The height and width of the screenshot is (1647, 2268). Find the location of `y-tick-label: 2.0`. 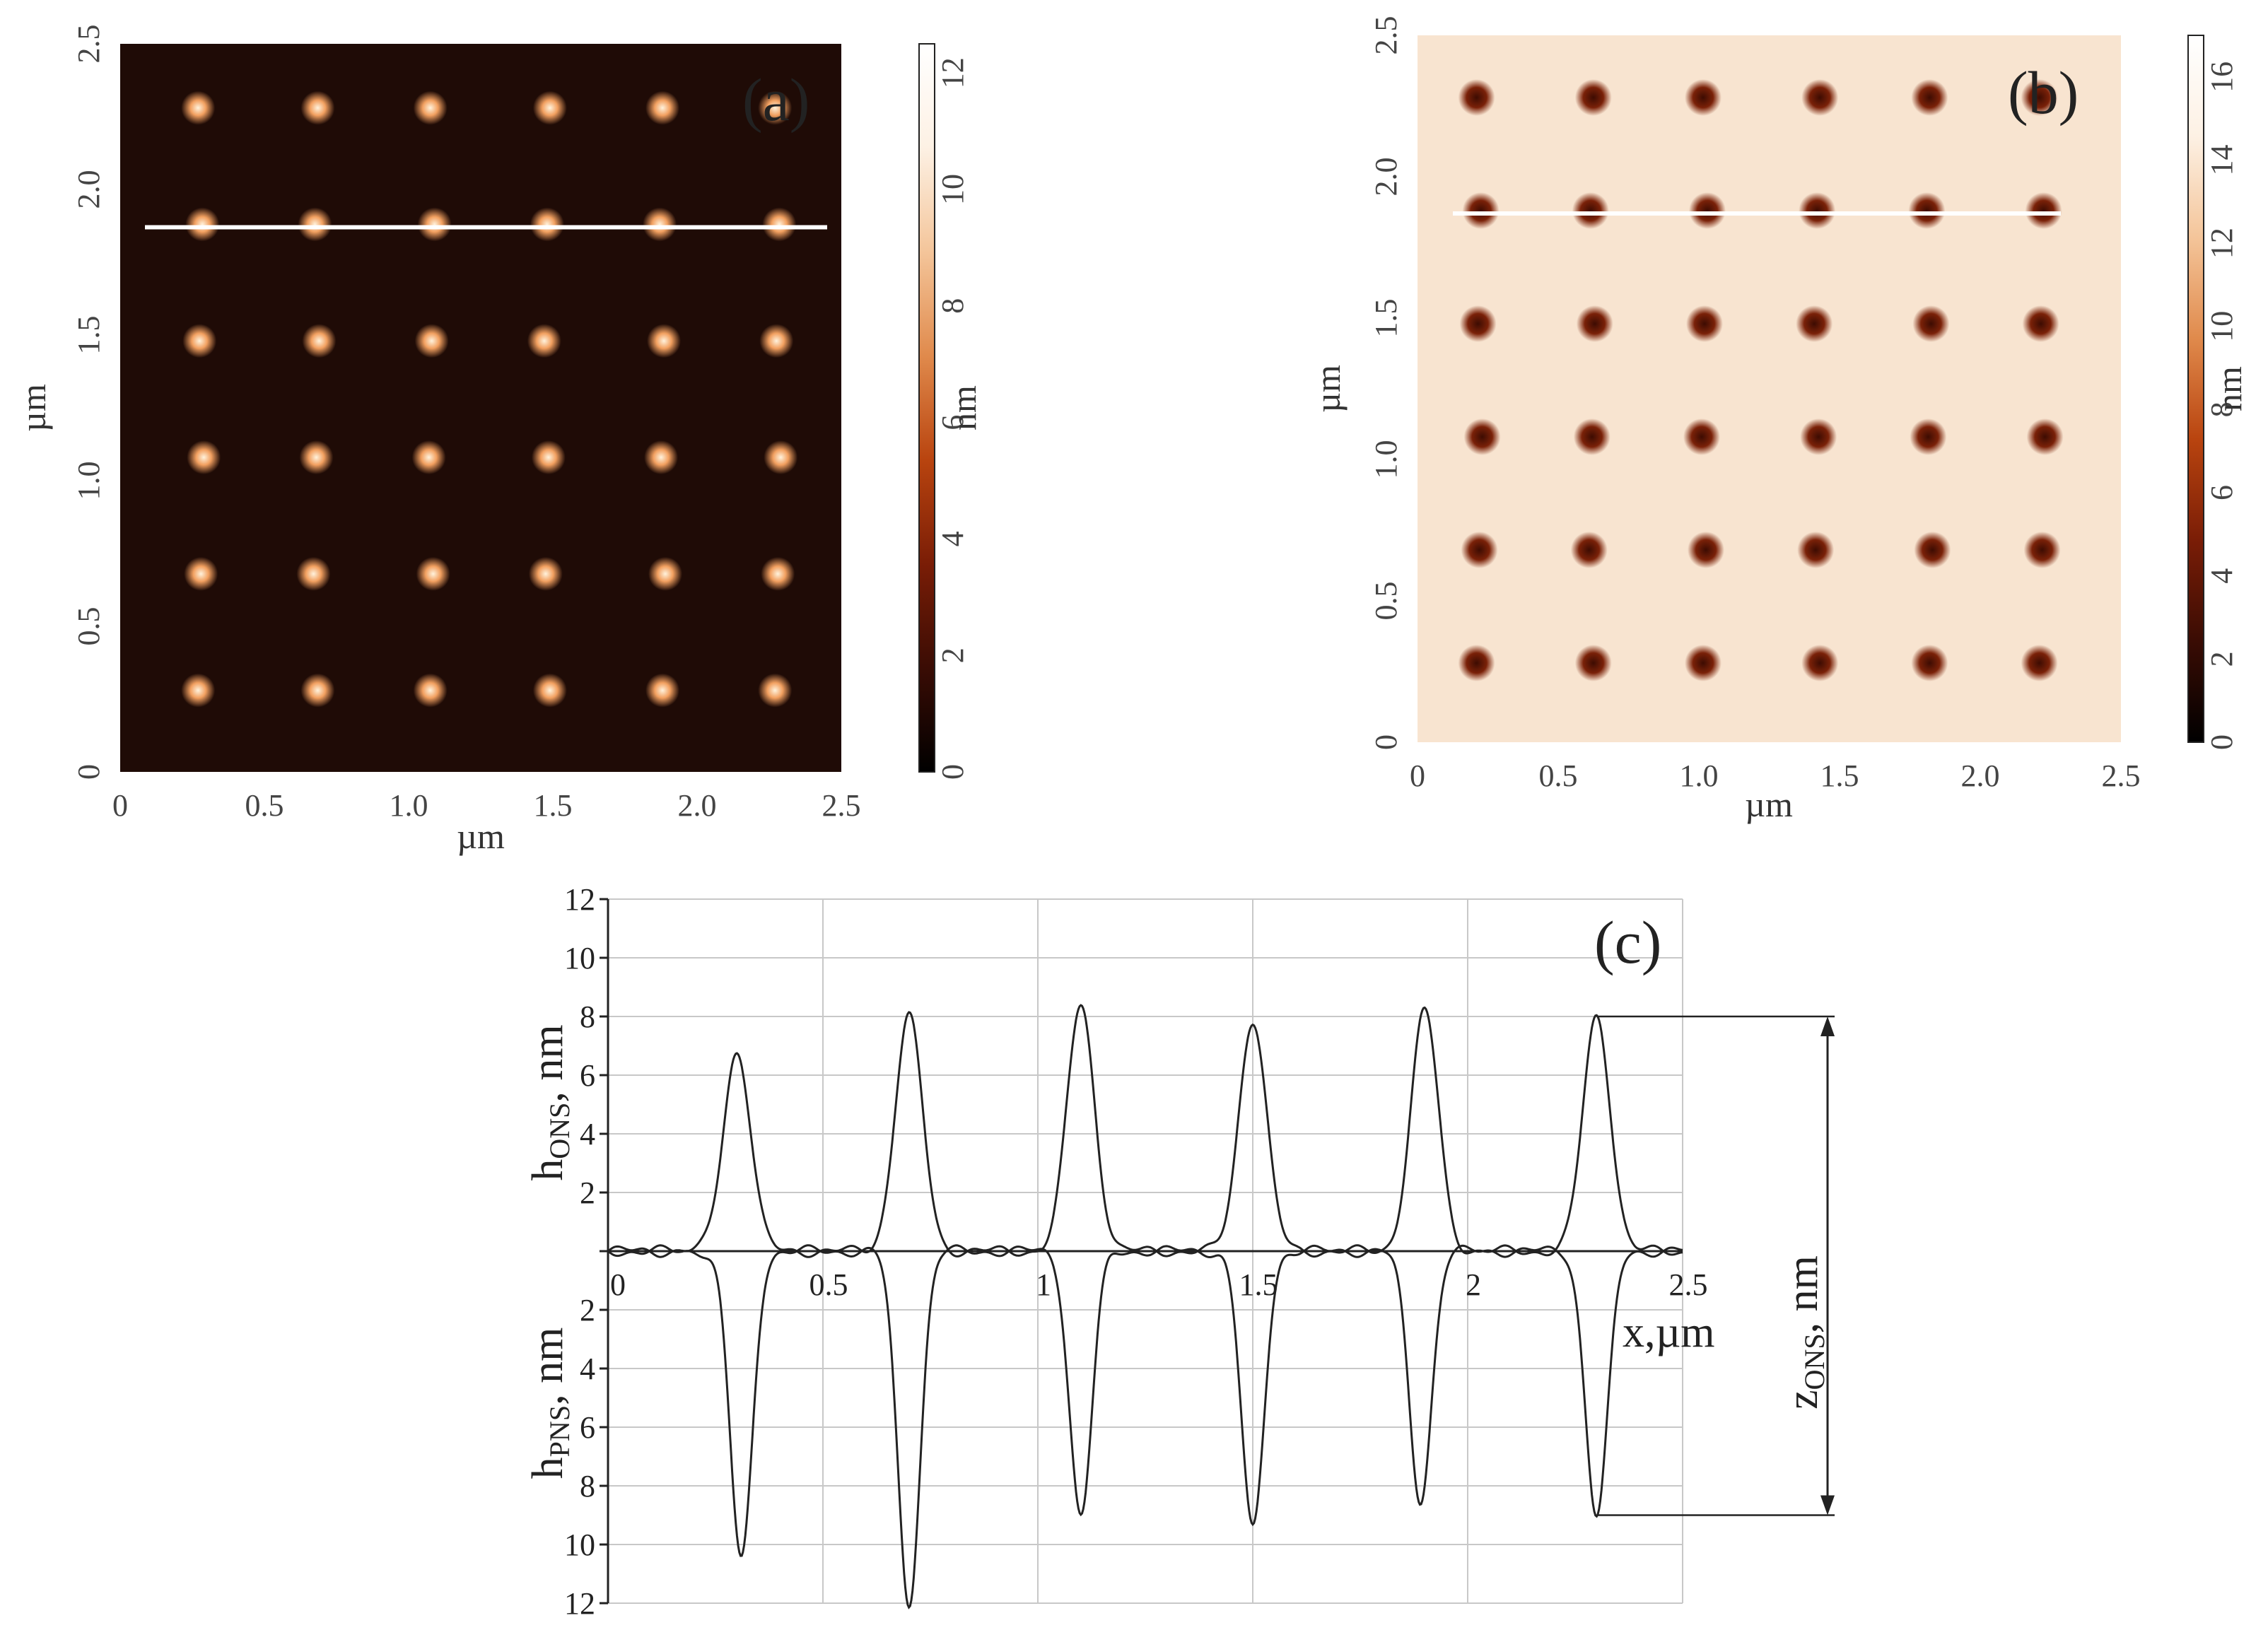

y-tick-label: 2.0 is located at coordinates (88, 189).